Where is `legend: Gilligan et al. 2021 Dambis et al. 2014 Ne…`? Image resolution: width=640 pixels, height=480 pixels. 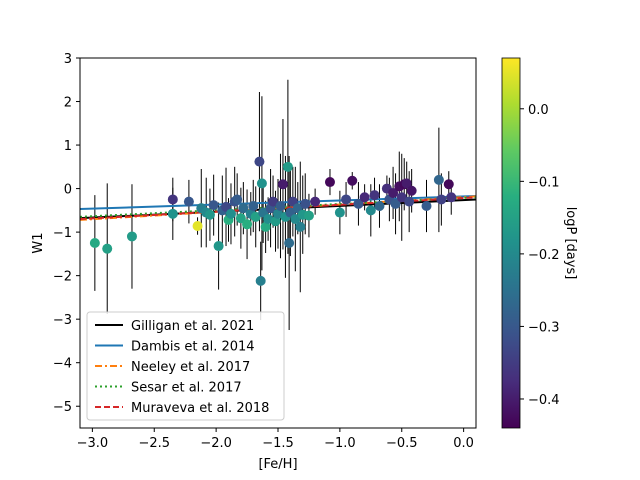
legend: Gilligan et al. 2021 Dambis et al. 2014 Ne… is located at coordinates (185, 366).